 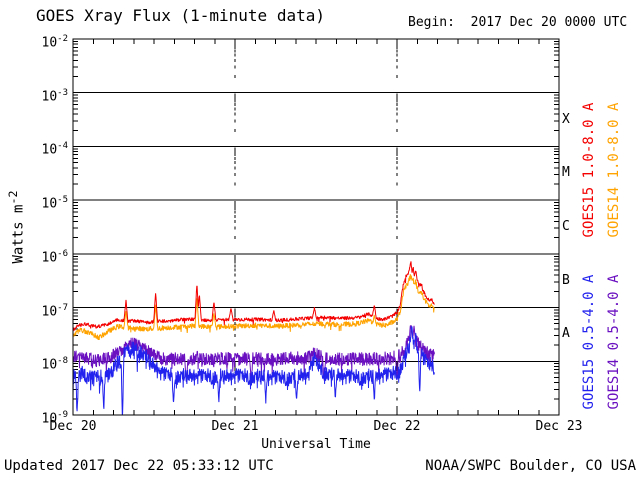 I want to click on legend-goes15_long: GOES15 1.0-8.0 A, so click(x=589, y=170).